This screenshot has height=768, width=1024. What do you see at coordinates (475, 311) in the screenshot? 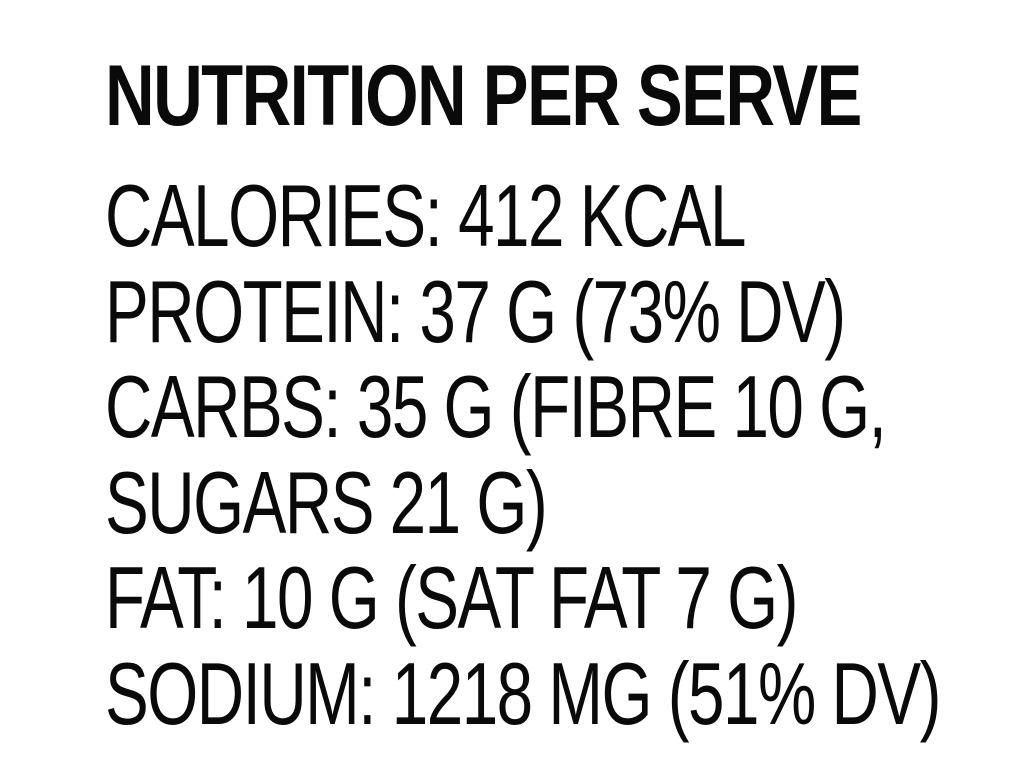
I see `nutrition-line-protein: PROTEIN: 37 G (73% DV)` at bounding box center [475, 311].